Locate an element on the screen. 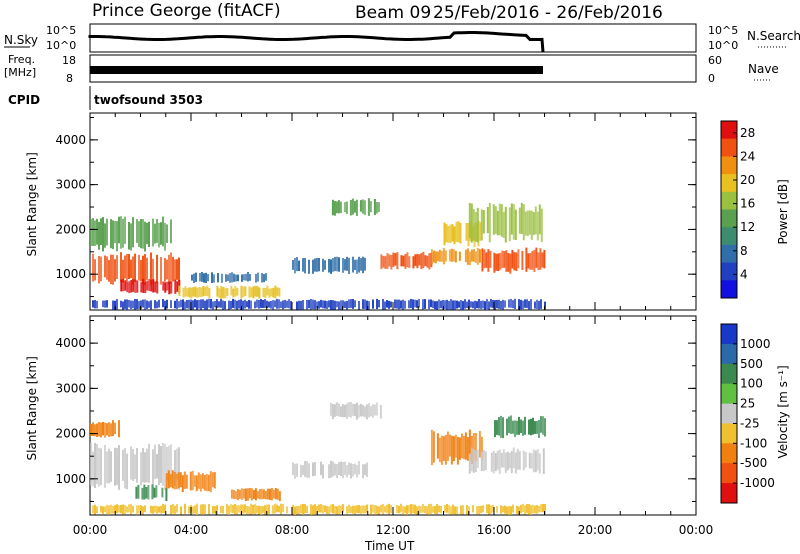 Image resolution: width=800 pixels, height=554 pixels. nave-label: Nave is located at coordinates (763, 69).